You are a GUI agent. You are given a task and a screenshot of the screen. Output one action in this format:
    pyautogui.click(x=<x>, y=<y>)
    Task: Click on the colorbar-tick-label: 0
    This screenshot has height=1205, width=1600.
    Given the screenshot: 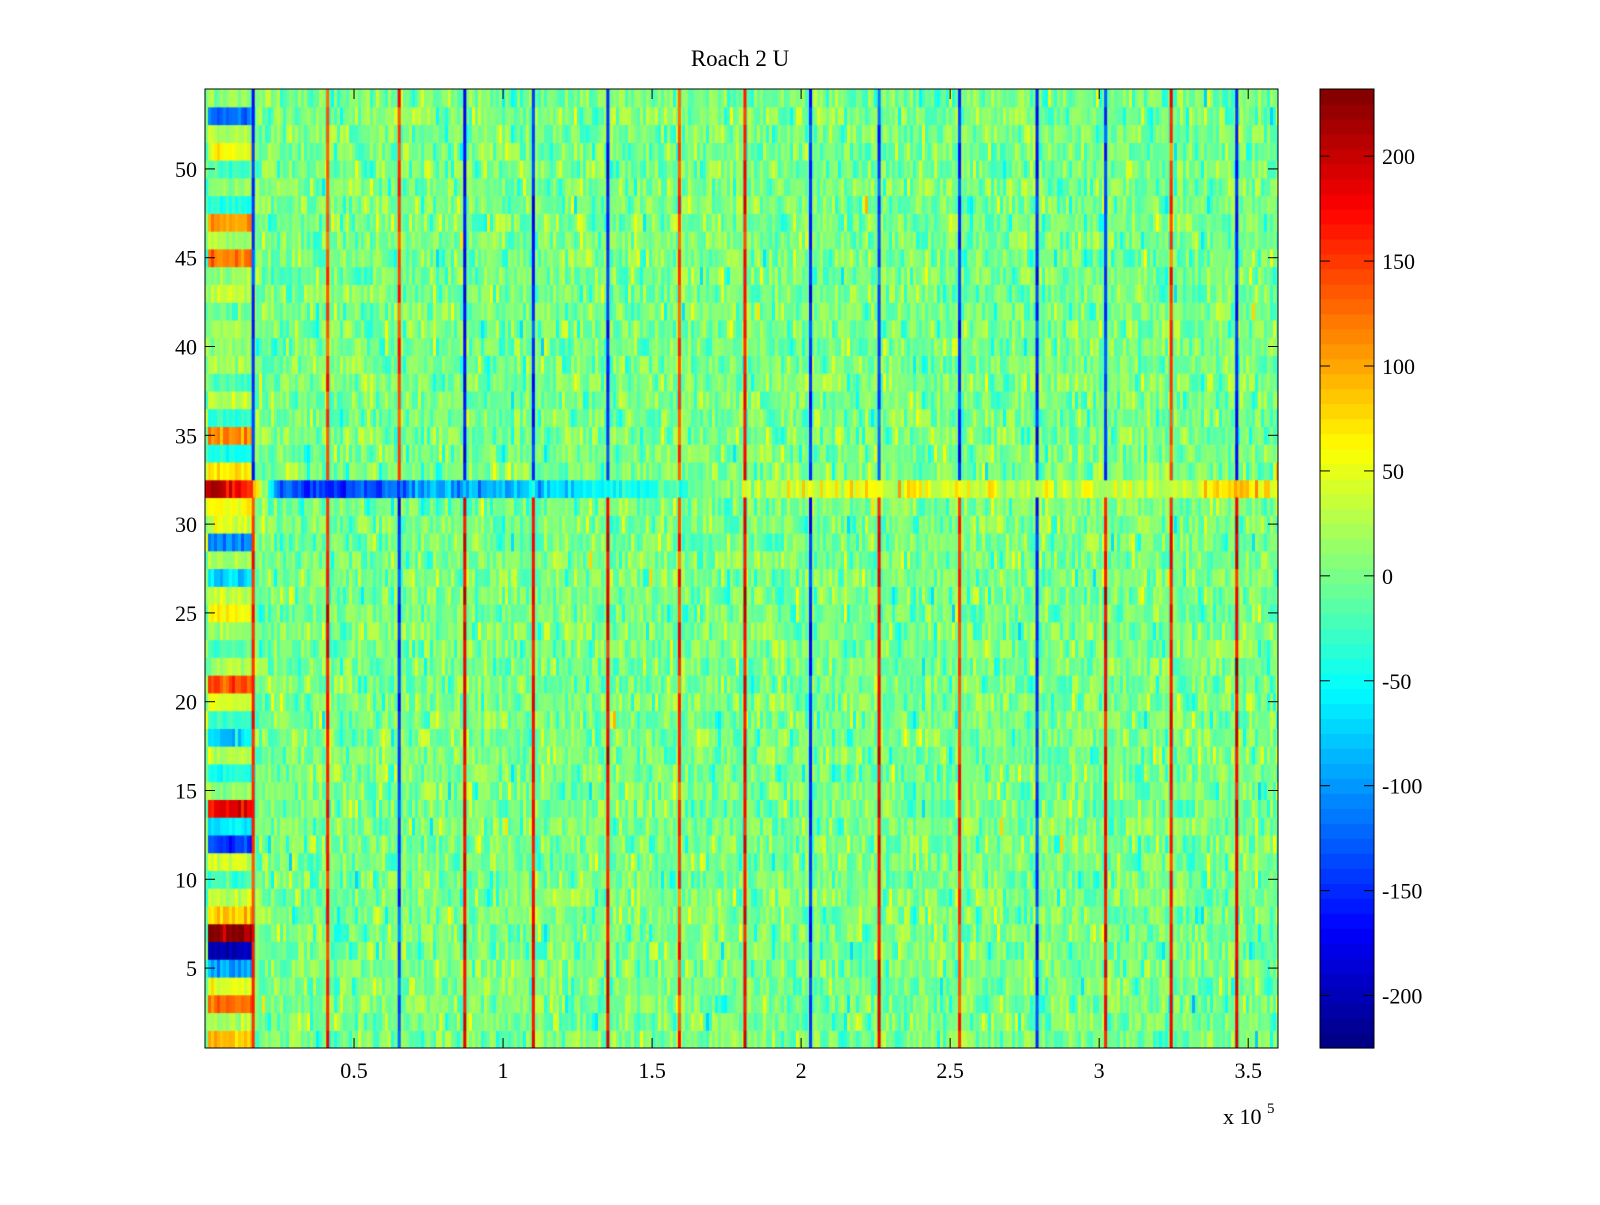 What is the action you would take?
    pyautogui.click(x=1387, y=576)
    